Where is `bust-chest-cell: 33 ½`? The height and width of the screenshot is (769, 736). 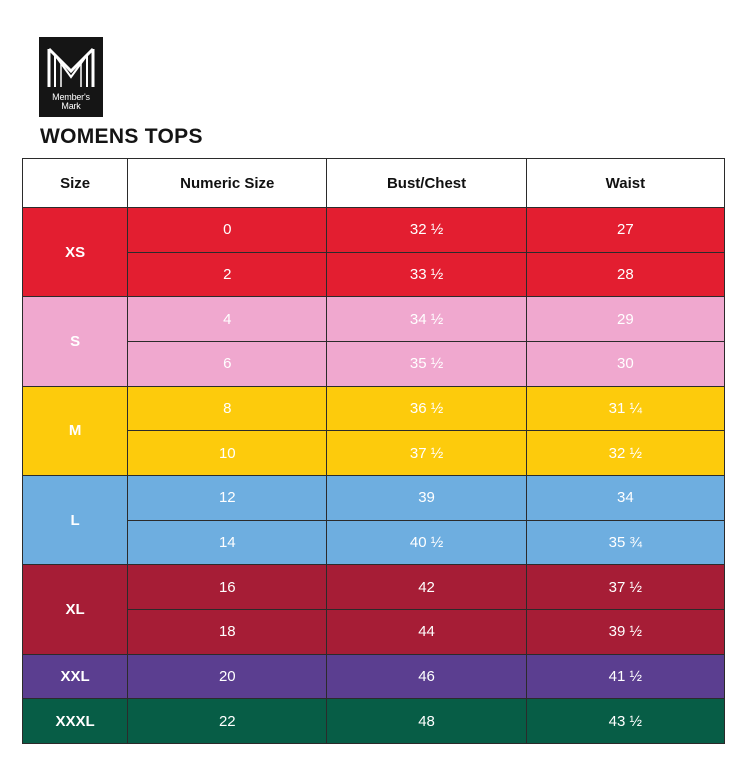 bust-chest-cell: 33 ½ is located at coordinates (426, 274).